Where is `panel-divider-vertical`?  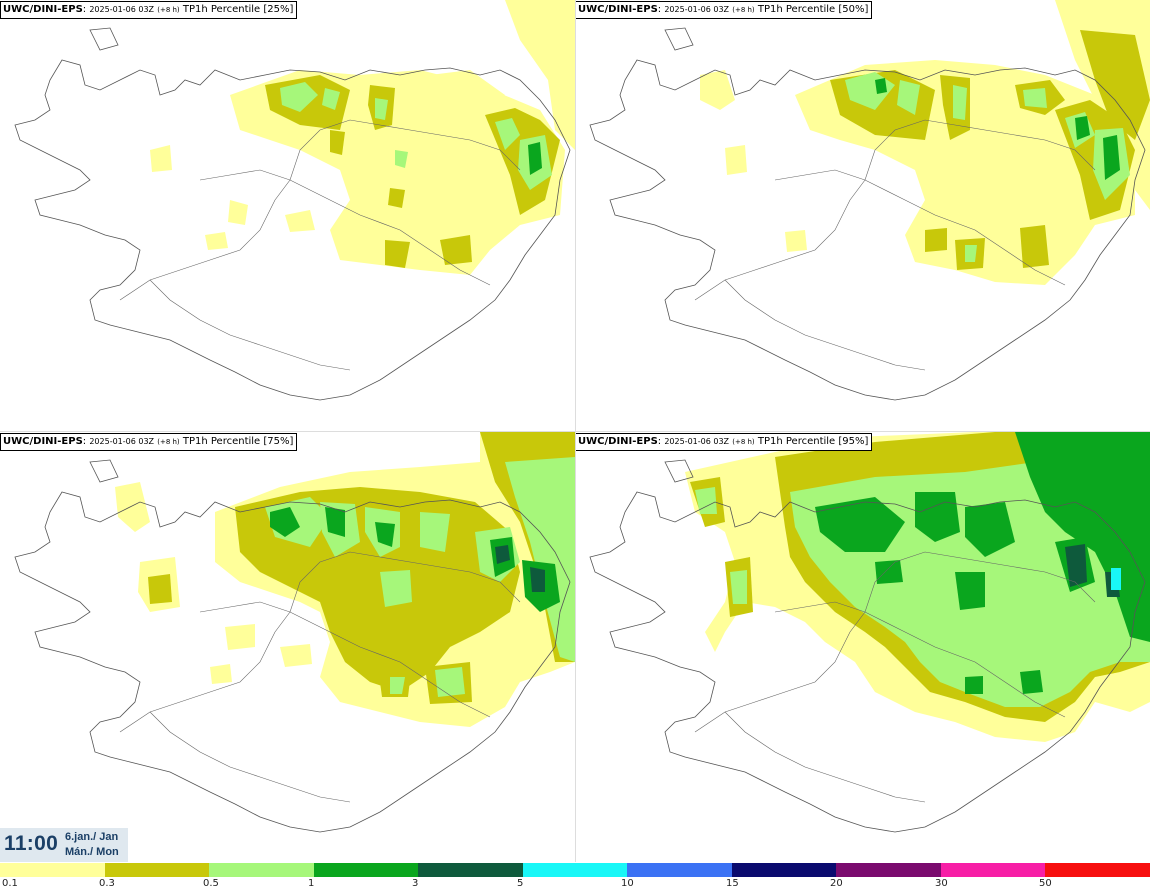
panel-divider-vertical is located at coordinates (575, 431).